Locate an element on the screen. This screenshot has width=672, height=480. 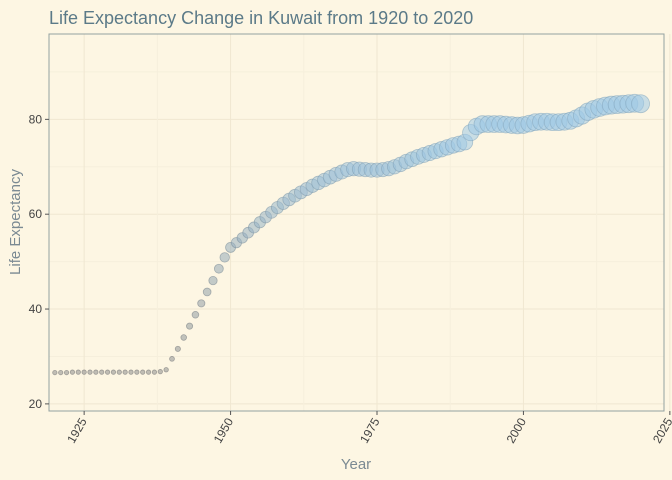
x-axis-ticks: 1925 1950 1975 2000 2025 is located at coordinates (368, 428).